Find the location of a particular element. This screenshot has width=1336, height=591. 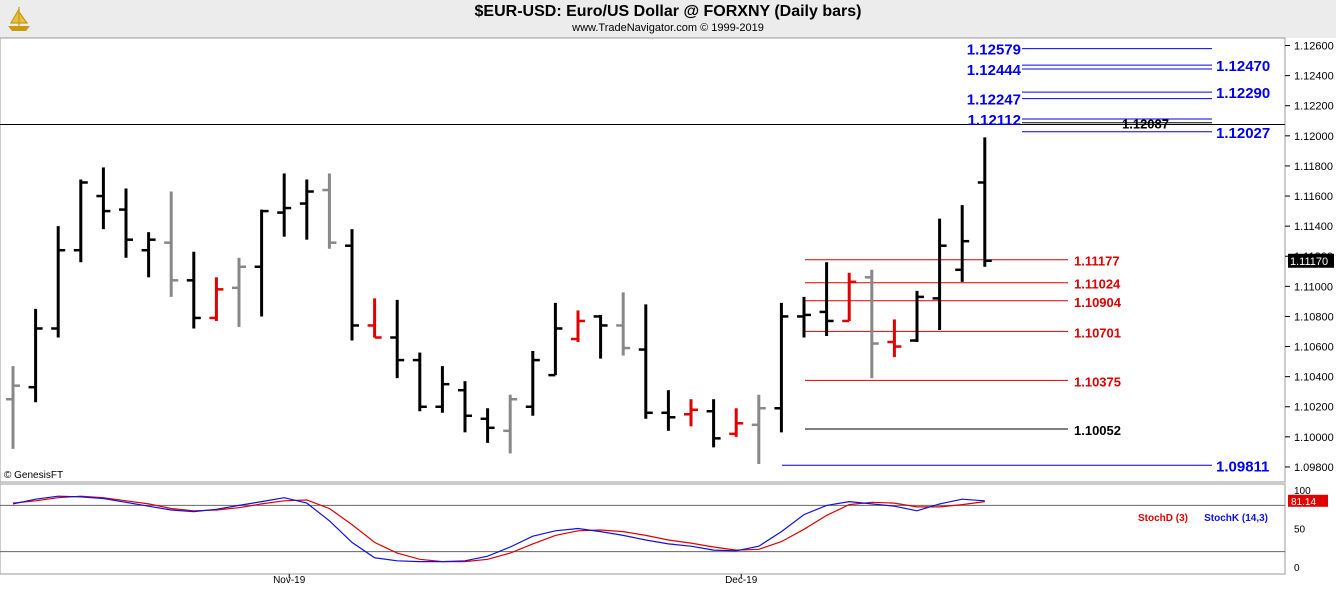

price-tick-label: 1.12200 is located at coordinates (1314, 107).